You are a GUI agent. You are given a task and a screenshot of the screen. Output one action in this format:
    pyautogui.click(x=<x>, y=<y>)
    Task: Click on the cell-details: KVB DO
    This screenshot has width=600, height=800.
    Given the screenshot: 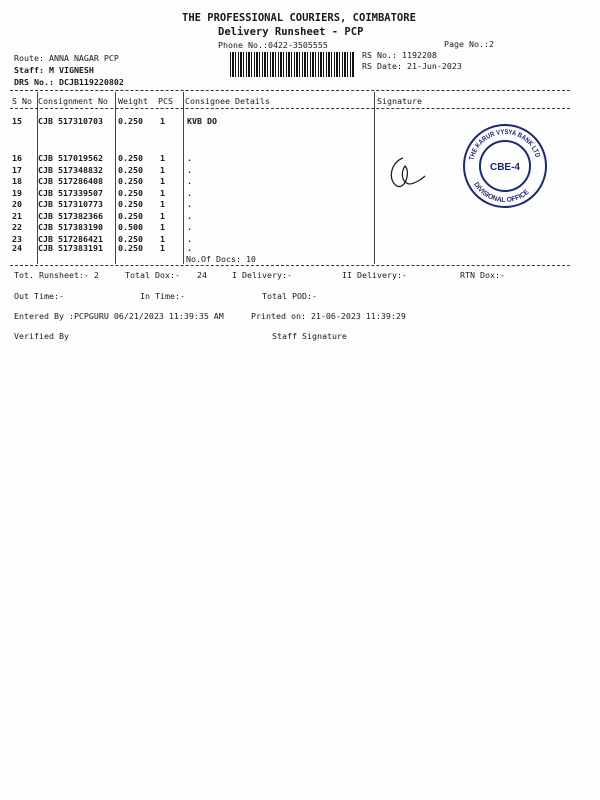 What is the action you would take?
    pyautogui.click(x=202, y=121)
    